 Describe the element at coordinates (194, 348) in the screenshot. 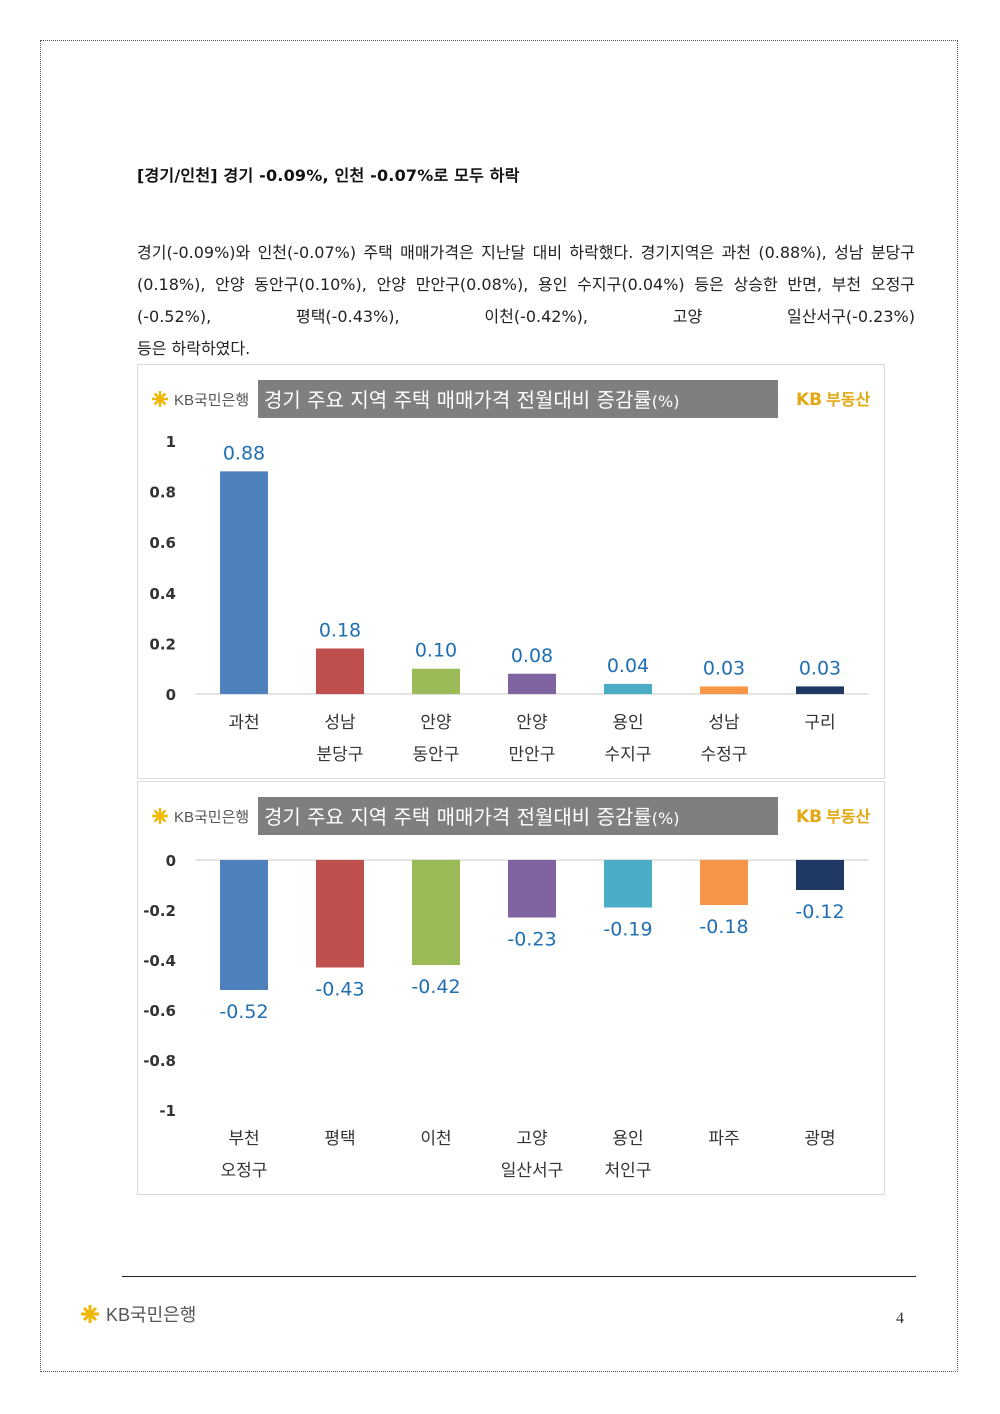

I see `paragraph-line: 등은 하락하였다.` at that location.